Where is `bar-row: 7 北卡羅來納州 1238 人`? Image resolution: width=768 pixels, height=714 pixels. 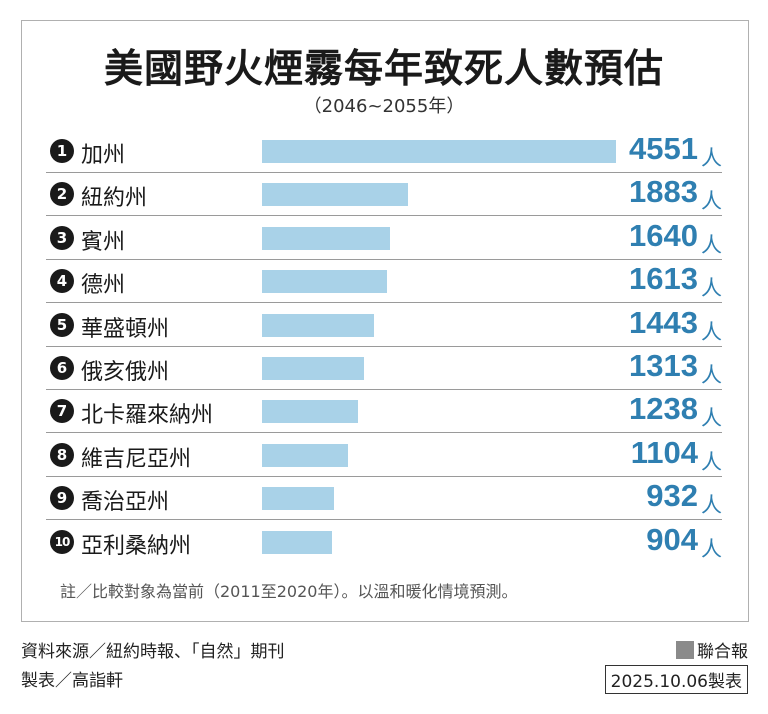 bar-row: 7 北卡羅來納州 1238 人 is located at coordinates (384, 412).